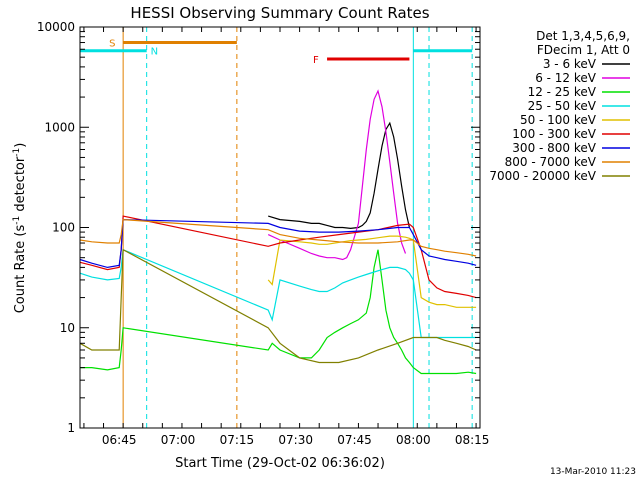  Describe the element at coordinates (154, 52) in the screenshot. I see `flag-label-1: N` at that location.